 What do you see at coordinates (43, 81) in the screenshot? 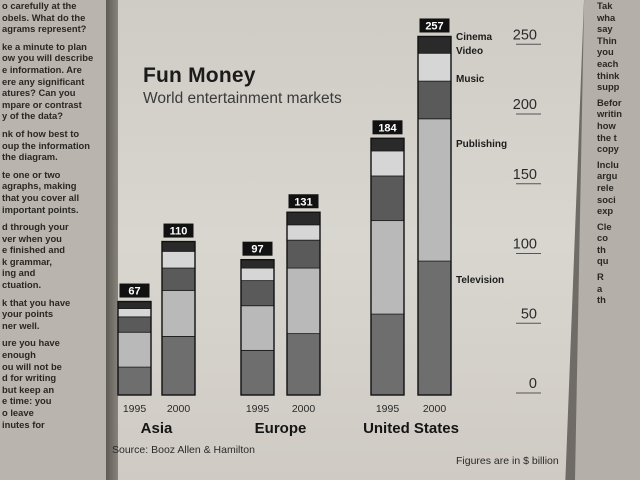
I see `left-page-text-line: ere any significant` at bounding box center [43, 81].